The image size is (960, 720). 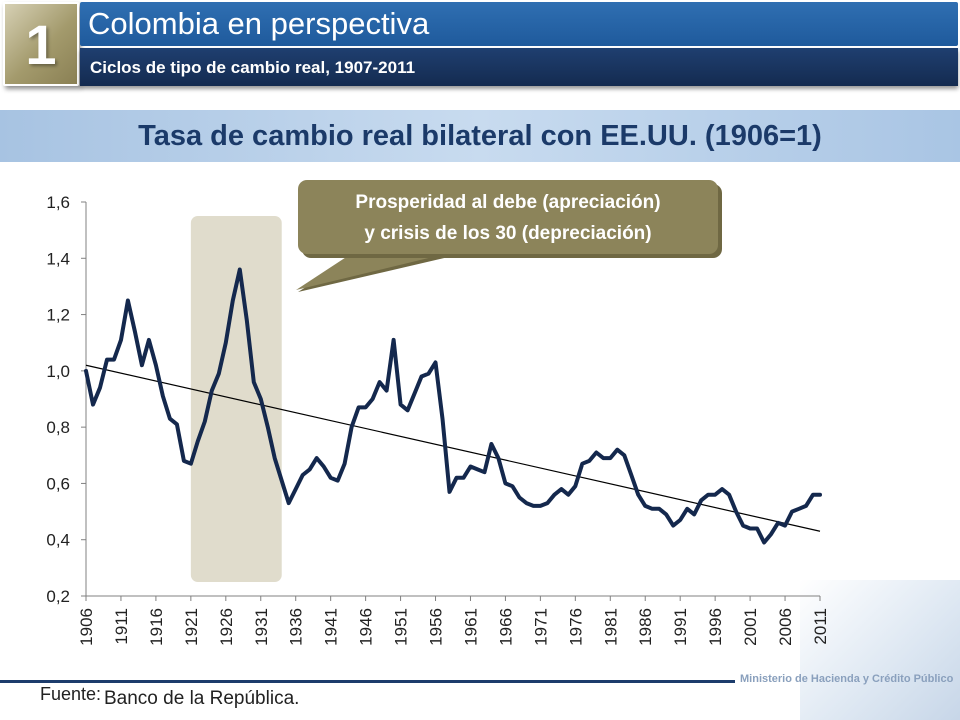 I want to click on subtitle-bar: Ciclos de tipo de cambio real, 1907-2011, so click(x=519, y=67).